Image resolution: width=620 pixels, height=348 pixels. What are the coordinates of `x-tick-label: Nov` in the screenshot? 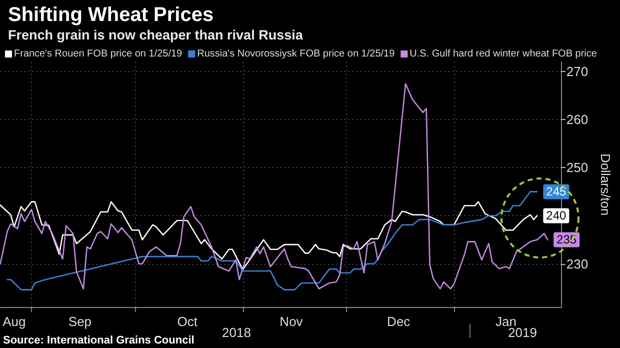 It's located at (292, 321).